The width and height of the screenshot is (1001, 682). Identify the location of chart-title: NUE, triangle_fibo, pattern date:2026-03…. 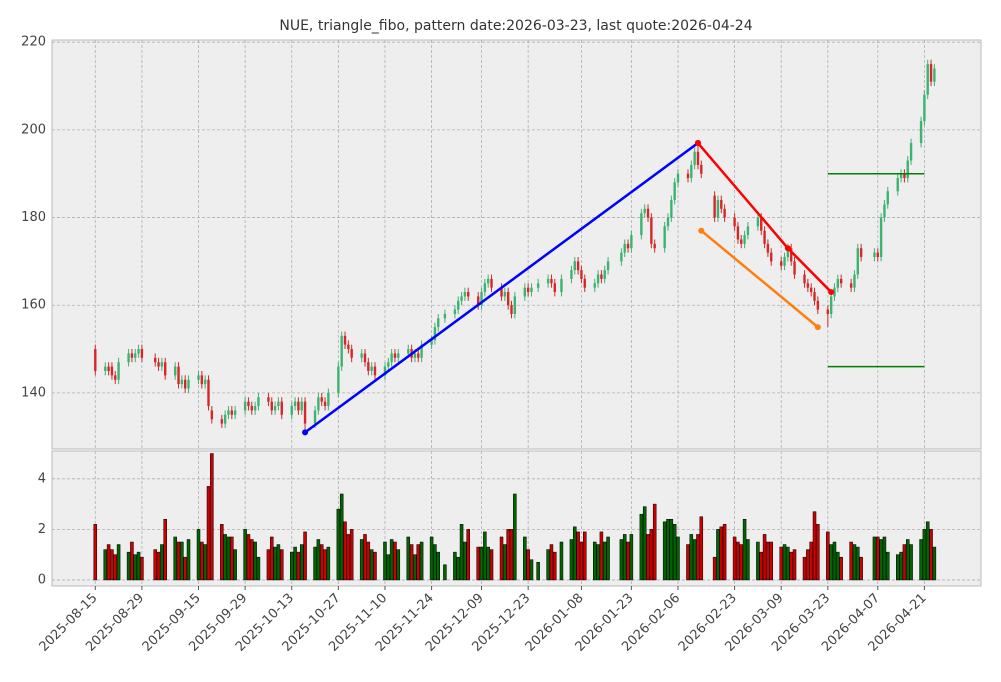
(515, 26).